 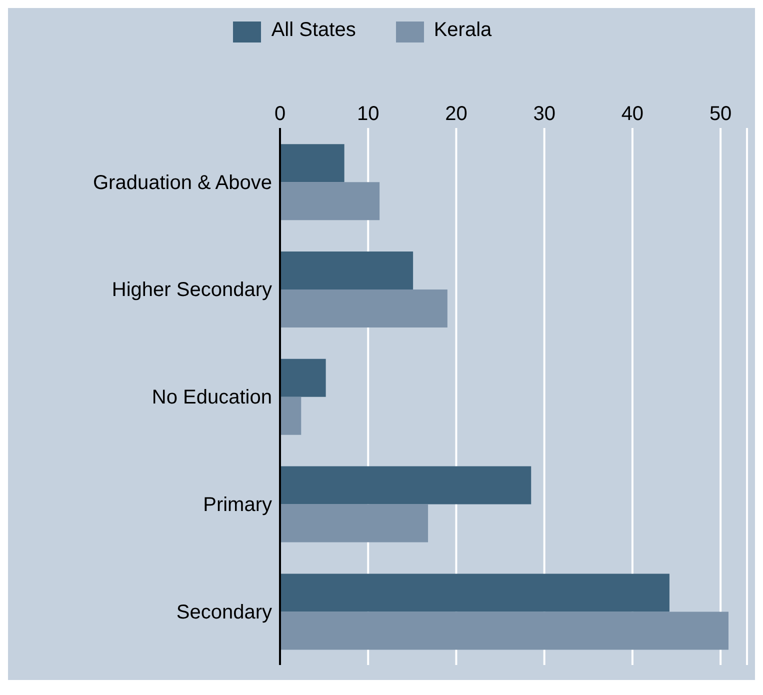 What do you see at coordinates (224, 612) in the screenshot?
I see `y-tick-label: Secondary` at bounding box center [224, 612].